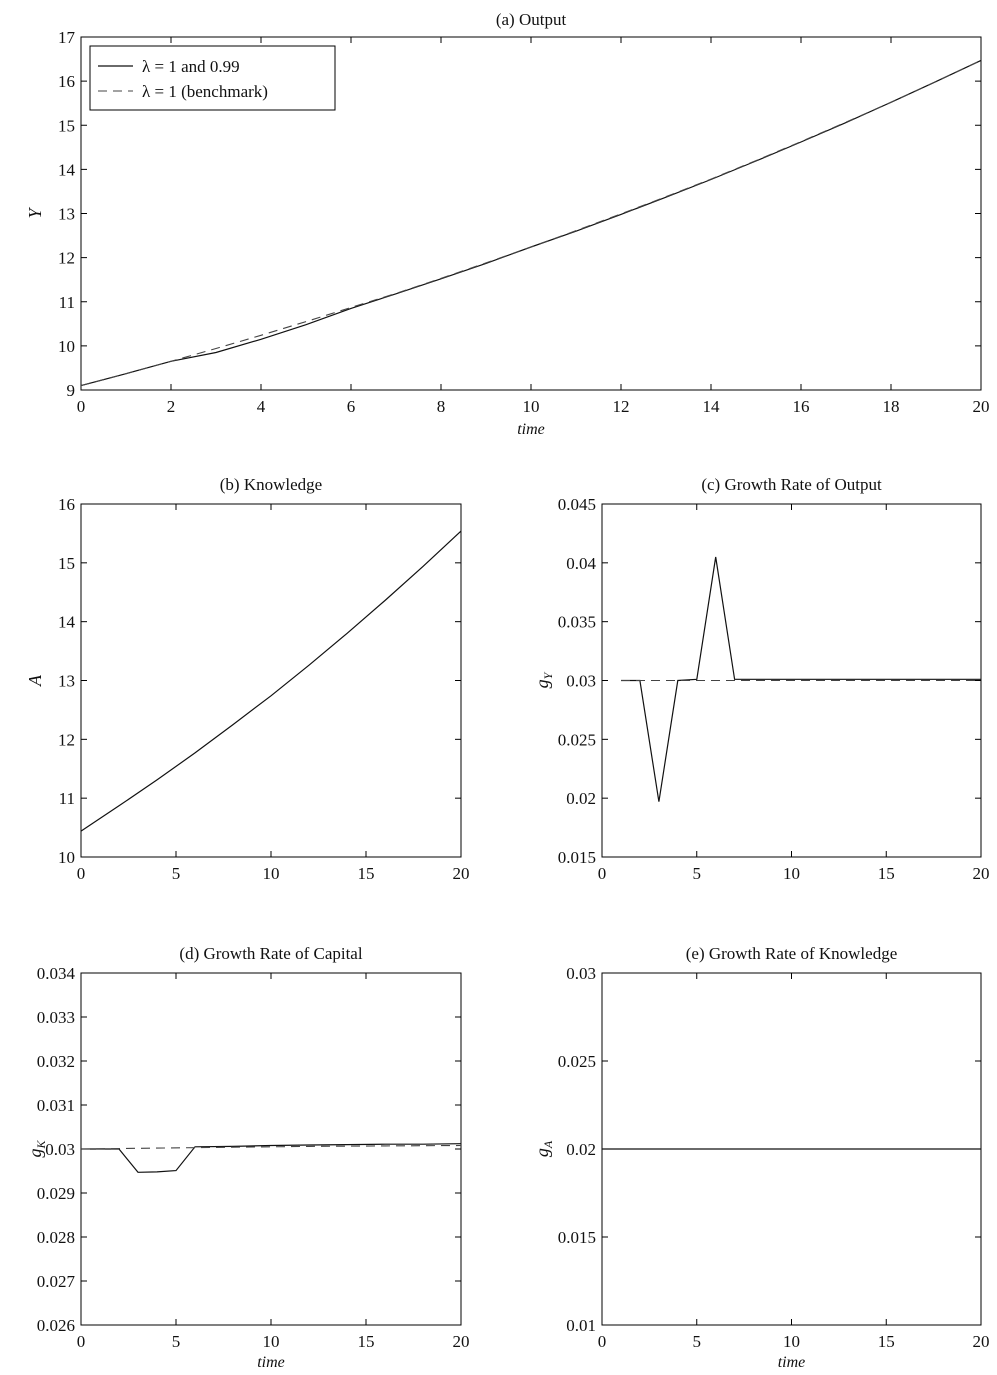  What do you see at coordinates (67, 37) in the screenshot?
I see `y-tick-label: 17` at bounding box center [67, 37].